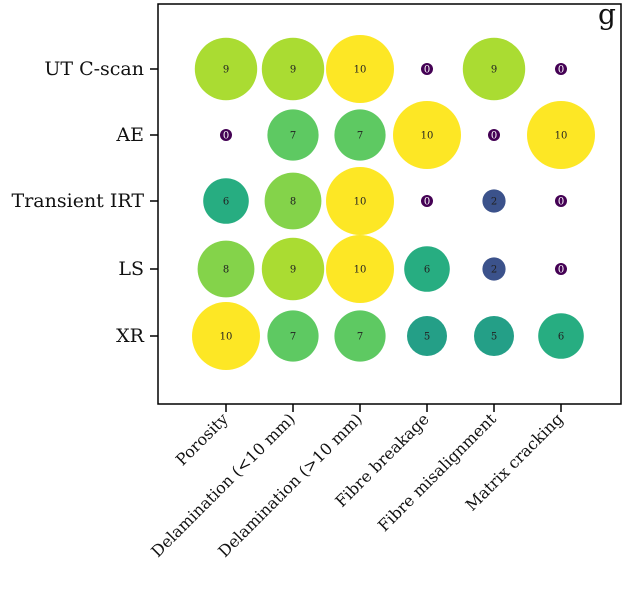 This screenshot has height=610, width=625. I want to click on y-tick-label: UT C-scan, so click(94, 69).